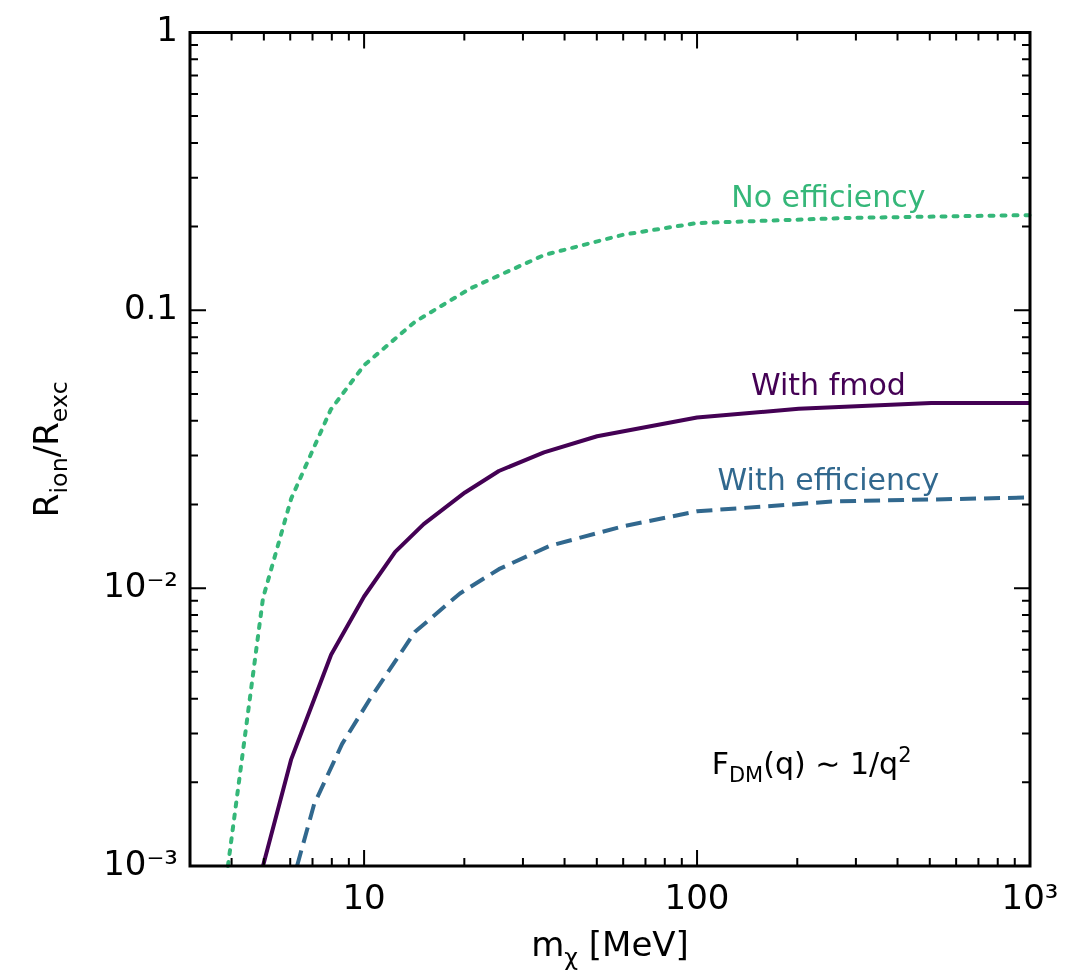 This screenshot has height=980, width=1091. What do you see at coordinates (150, 307) in the screenshot?
I see `y-tick-label: 0.1` at bounding box center [150, 307].